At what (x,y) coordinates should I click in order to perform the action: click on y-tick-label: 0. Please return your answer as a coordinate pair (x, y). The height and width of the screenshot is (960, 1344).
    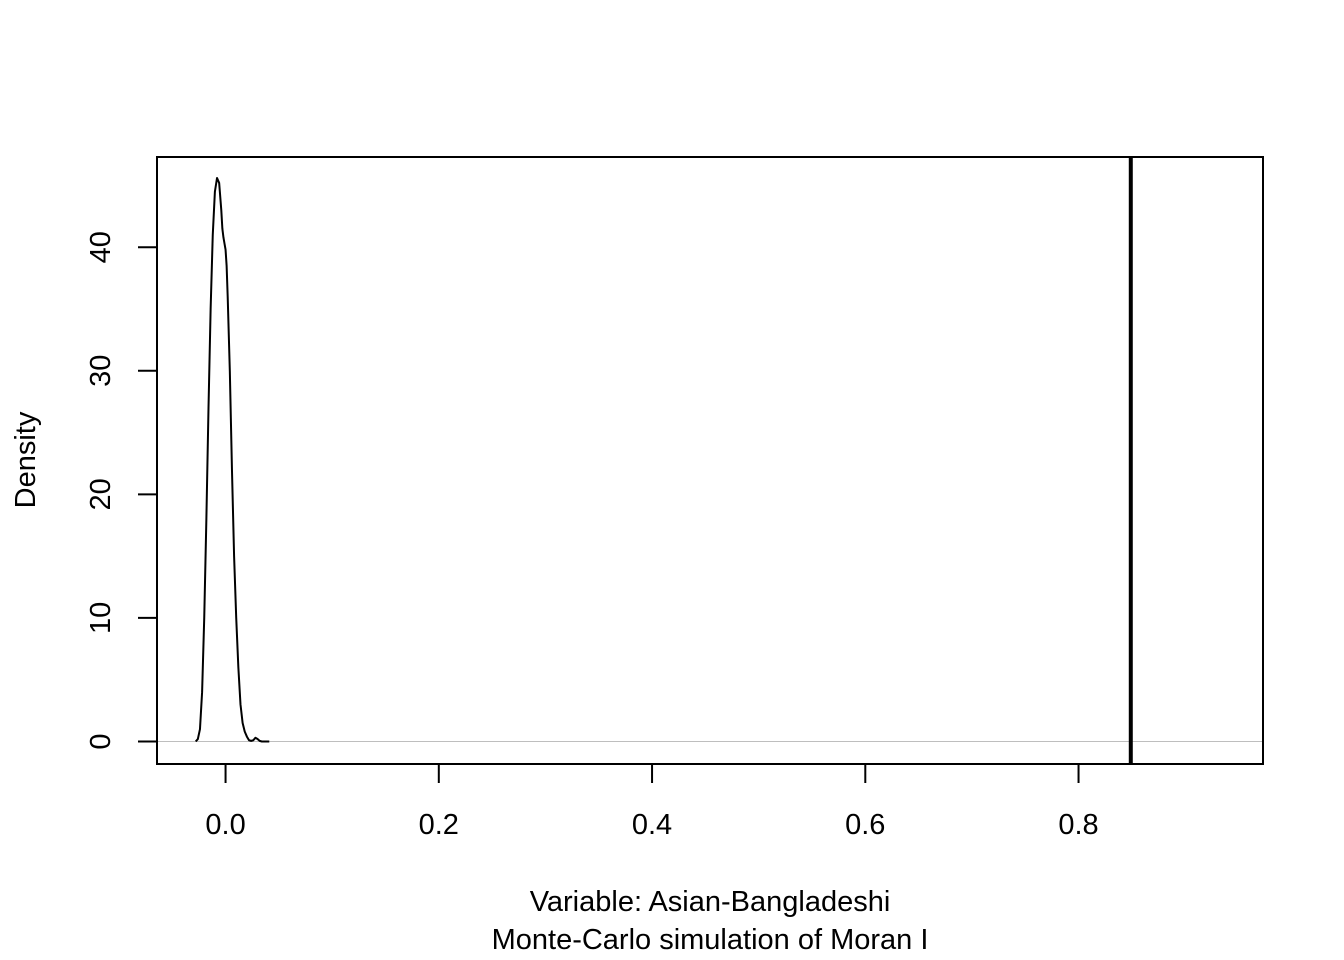
    Looking at the image, I should click on (101, 741).